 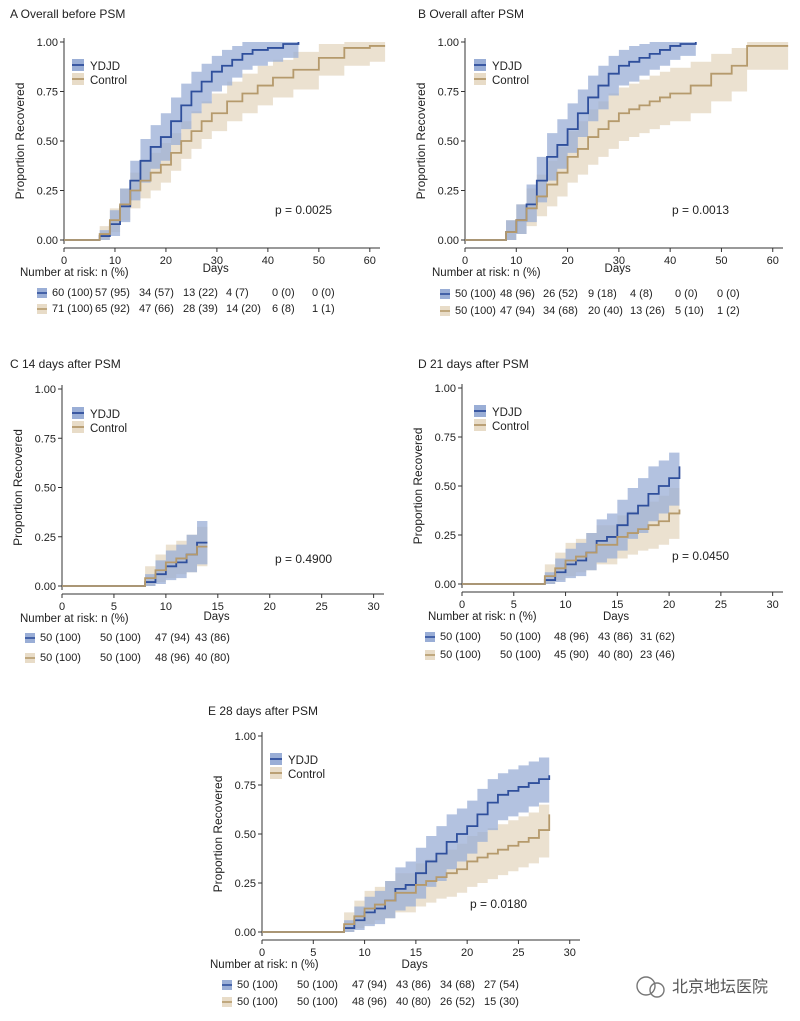 I want to click on risk-cell: 31 (62), so click(x=657, y=637).